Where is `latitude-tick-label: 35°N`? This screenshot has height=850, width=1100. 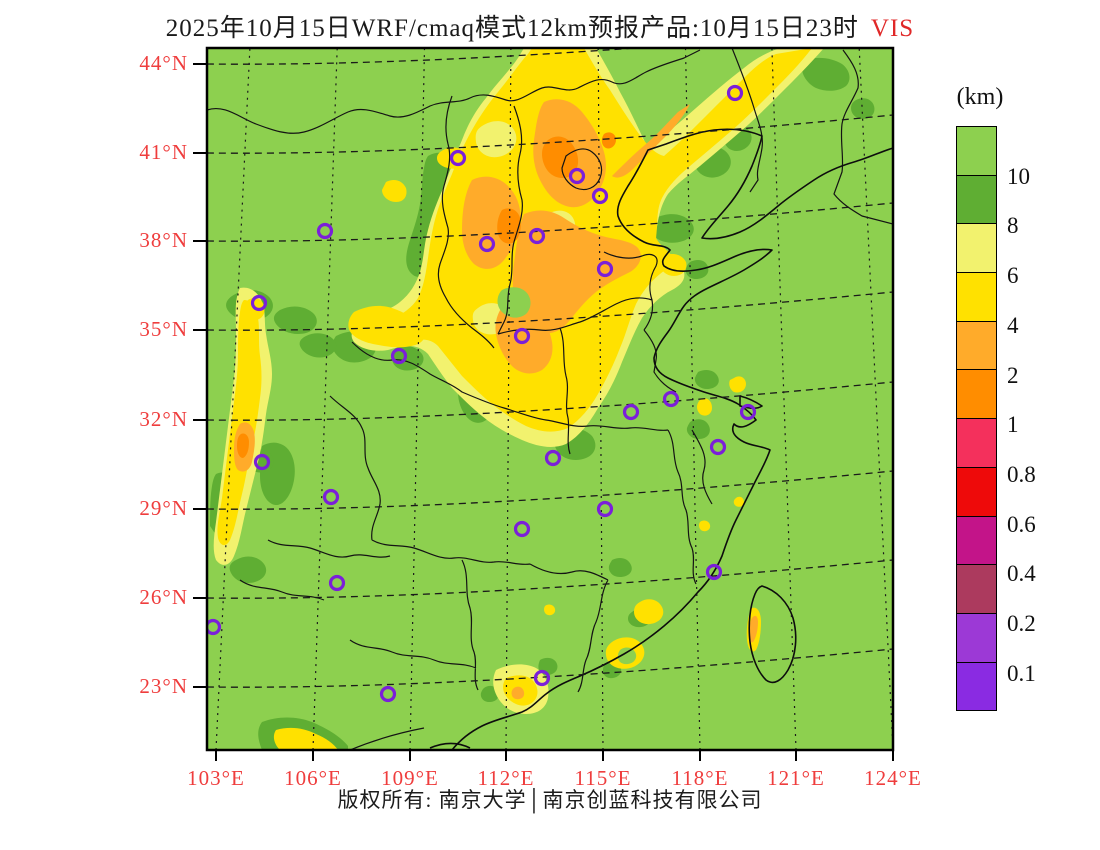 latitude-tick-label: 35°N is located at coordinates (163, 329).